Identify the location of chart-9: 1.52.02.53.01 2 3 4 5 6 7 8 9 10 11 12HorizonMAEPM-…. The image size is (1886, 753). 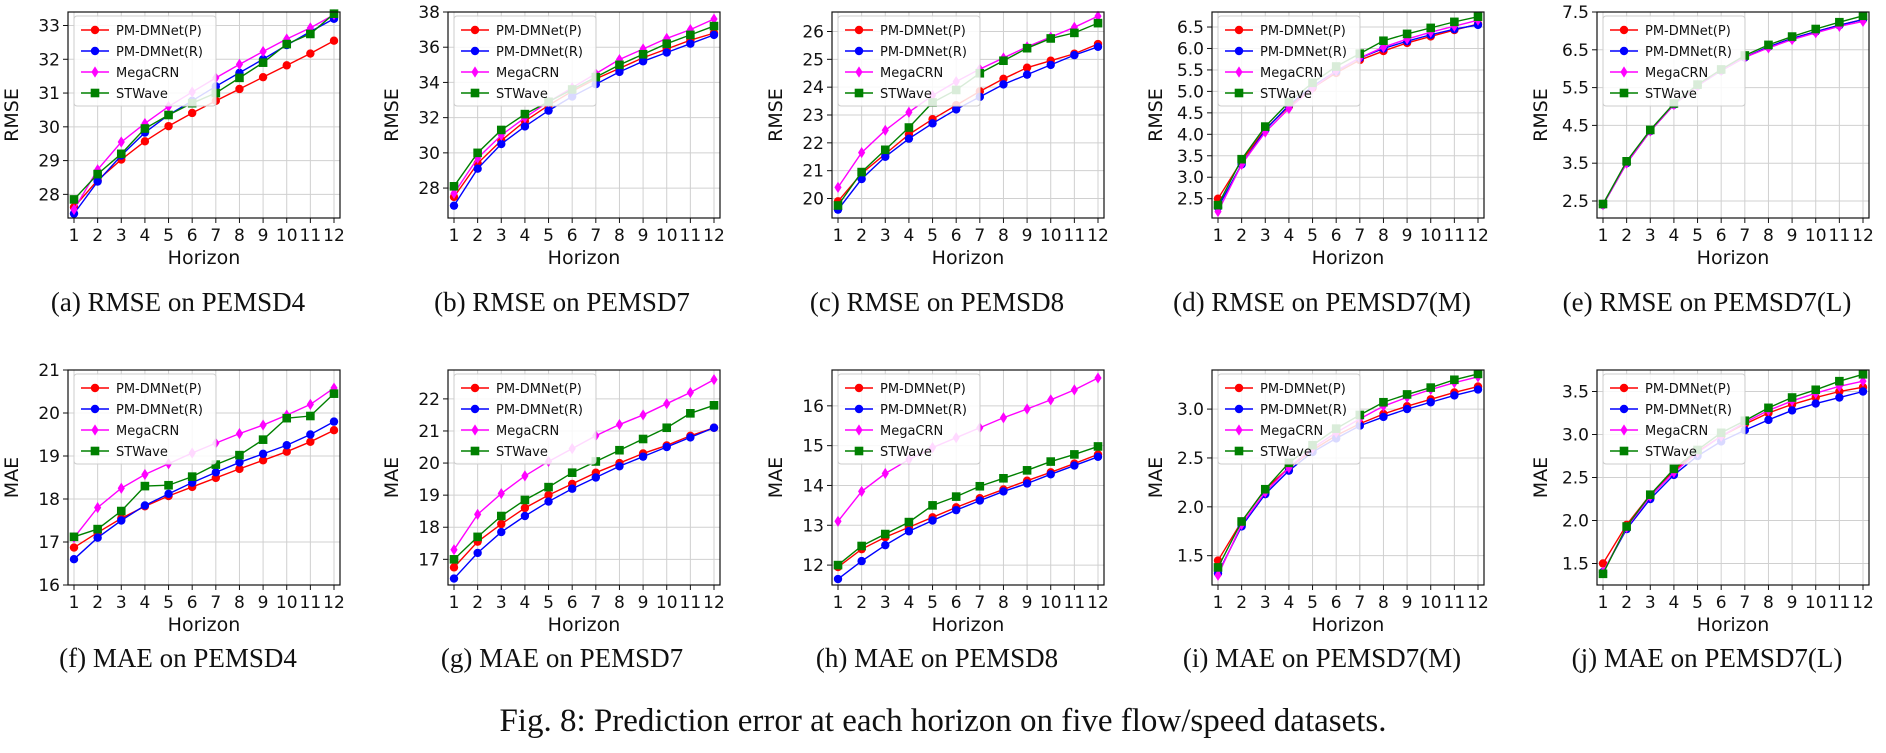
(1317, 502).